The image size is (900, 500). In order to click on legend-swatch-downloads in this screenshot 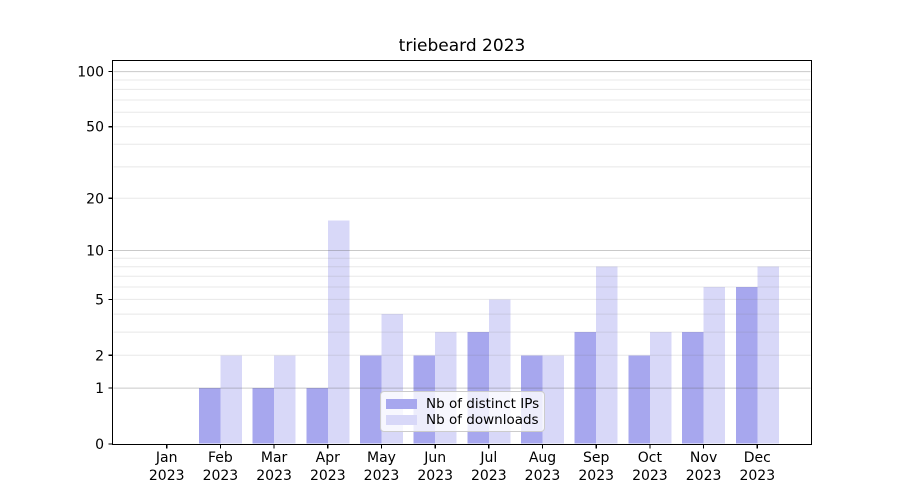, I will do `click(401, 420)`.